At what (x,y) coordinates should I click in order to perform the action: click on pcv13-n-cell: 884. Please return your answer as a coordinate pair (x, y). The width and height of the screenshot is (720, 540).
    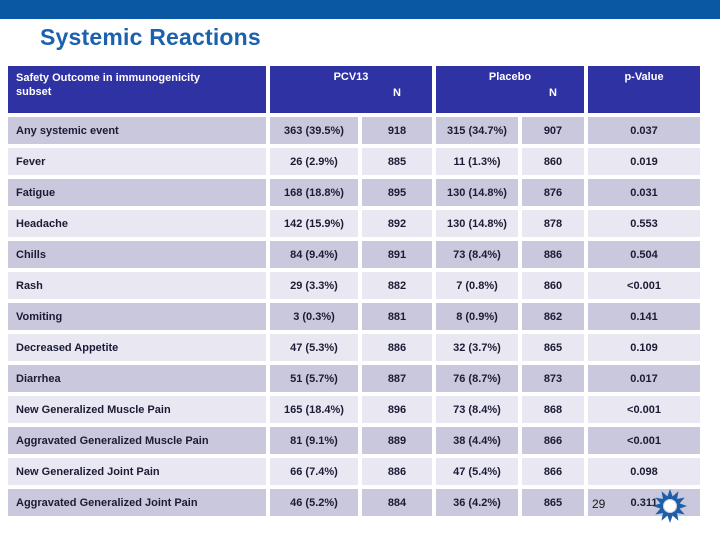
    Looking at the image, I should click on (397, 502).